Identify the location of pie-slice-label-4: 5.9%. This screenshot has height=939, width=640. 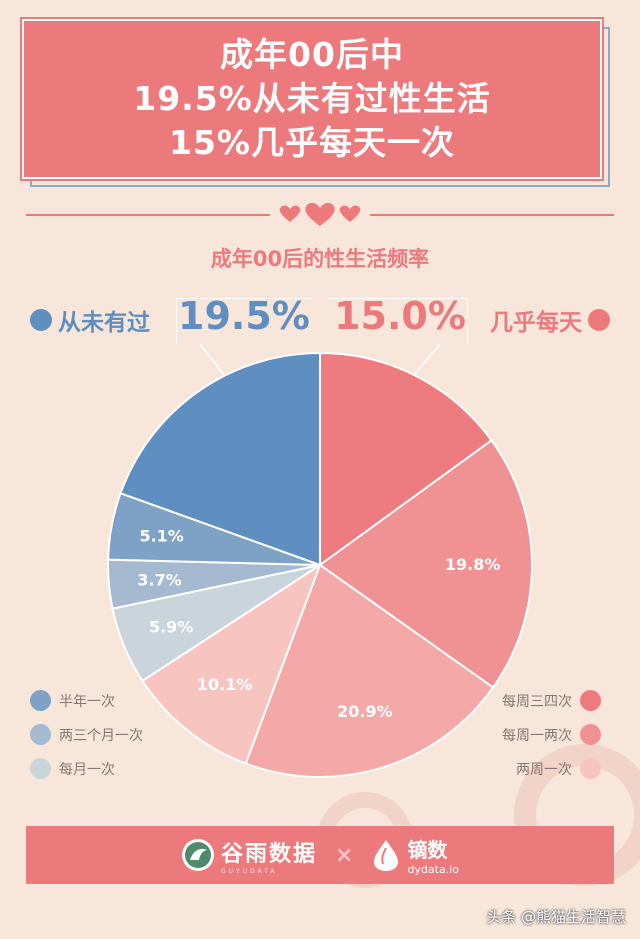
(171, 627).